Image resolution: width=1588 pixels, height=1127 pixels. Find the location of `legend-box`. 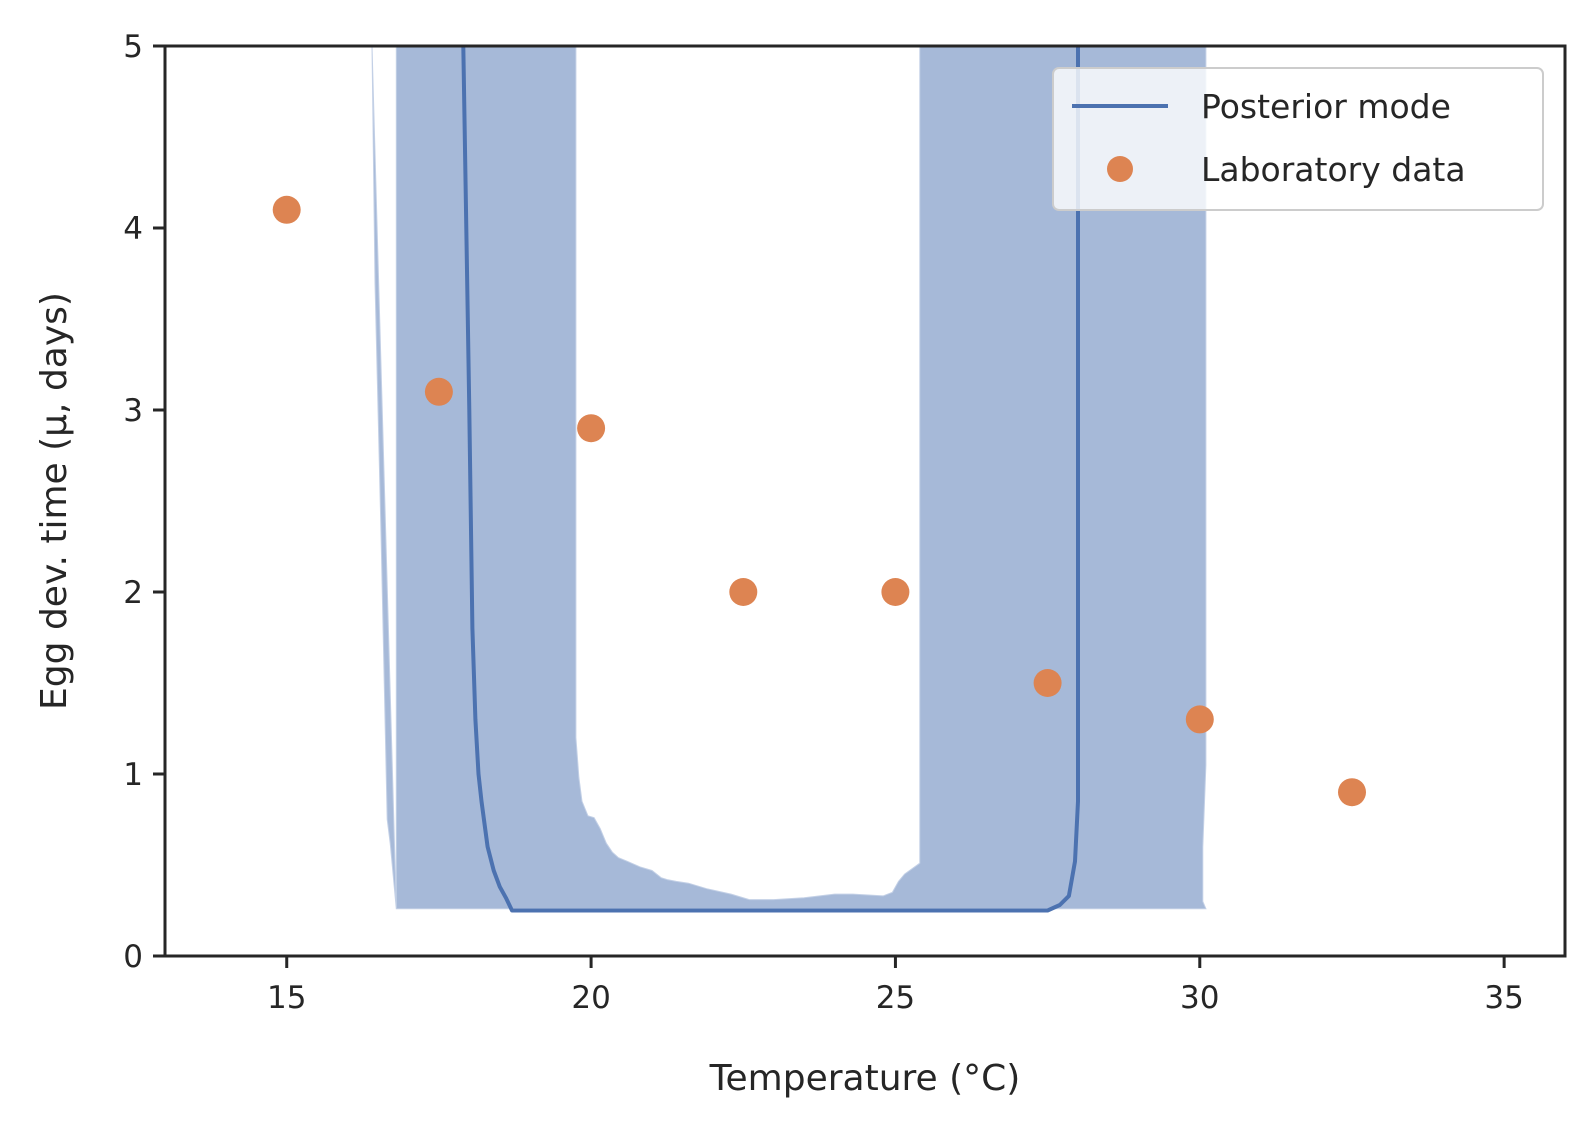

legend-box is located at coordinates (1298, 139).